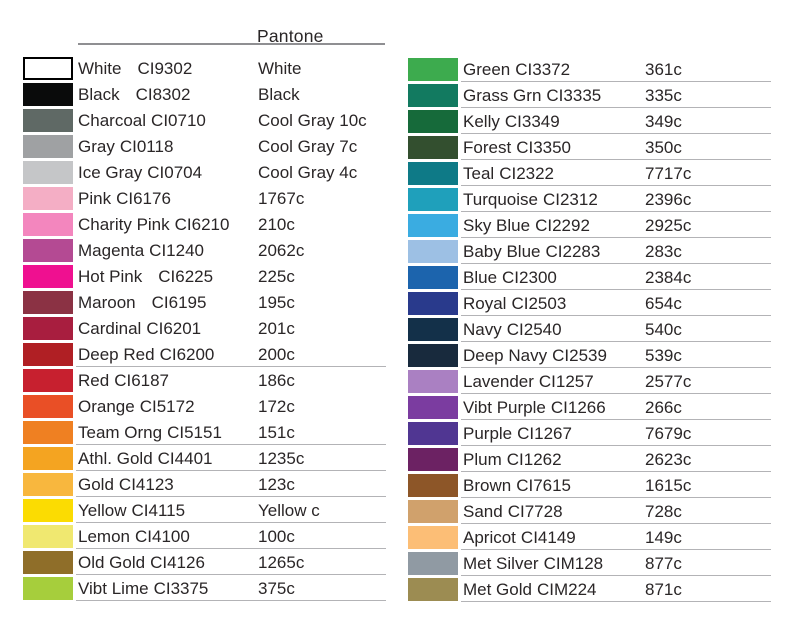 Image resolution: width=800 pixels, height=618 pixels. I want to click on pantone-value: 2062c, so click(281, 250).